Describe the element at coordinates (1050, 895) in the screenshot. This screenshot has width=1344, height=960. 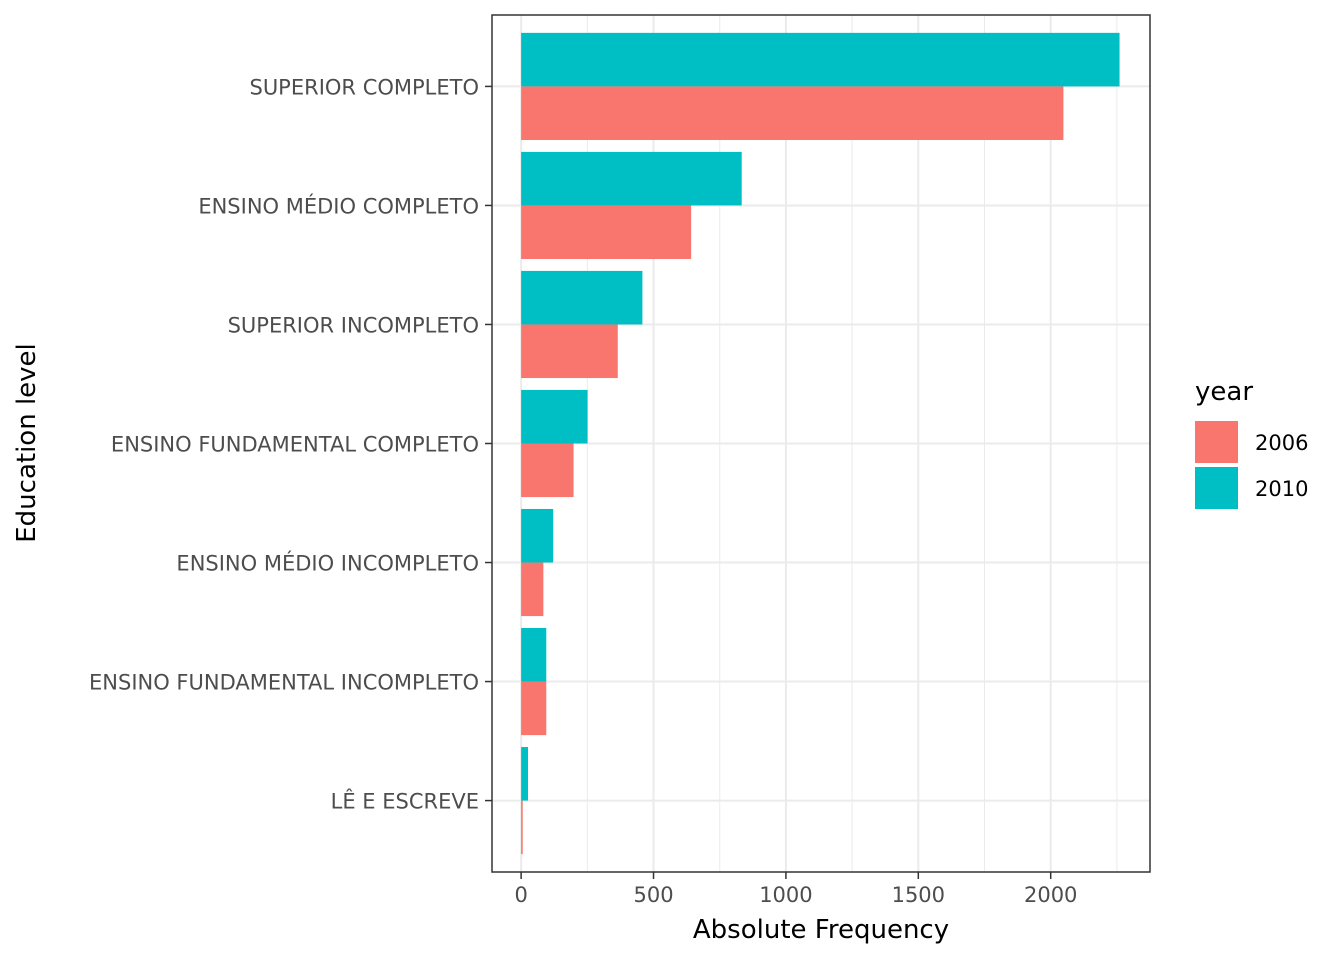
I see `x-tick-label: 2000` at that location.